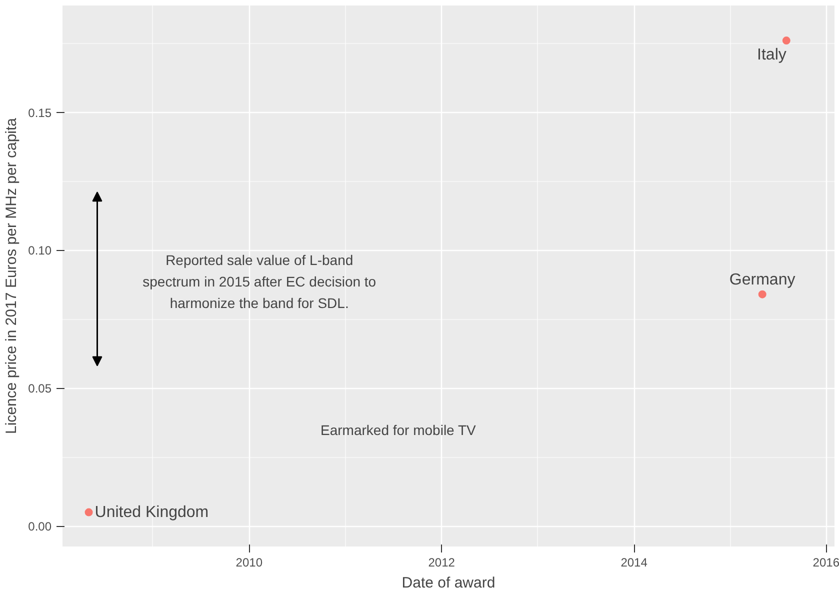 This screenshot has height=594, width=839. What do you see at coordinates (40, 251) in the screenshot?
I see `y-tick-label: 0.10` at bounding box center [40, 251].